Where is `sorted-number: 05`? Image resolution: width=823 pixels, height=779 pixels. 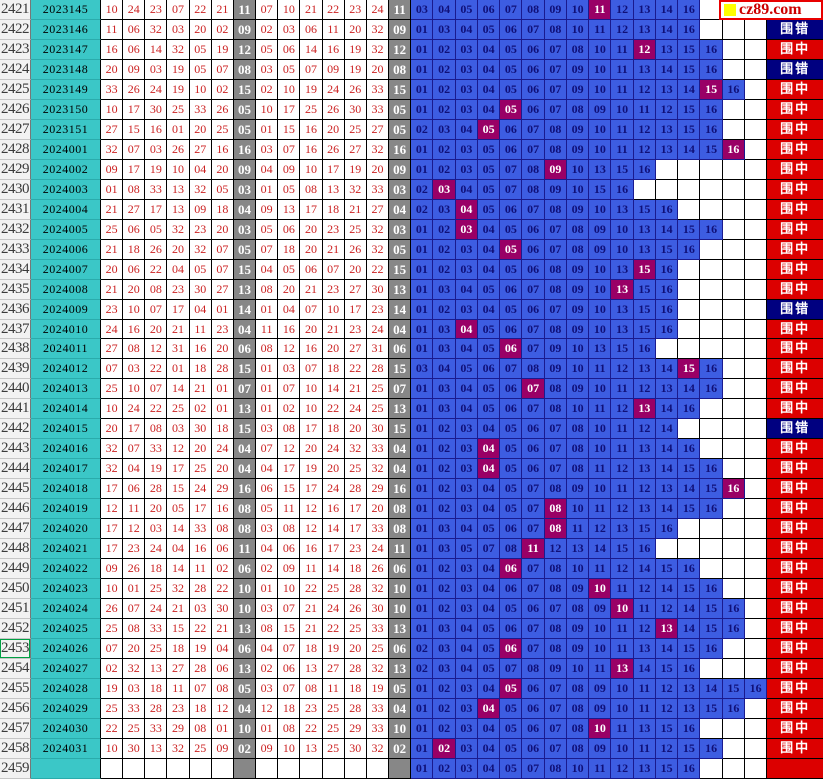
sorted-number: 05 is located at coordinates (289, 189).